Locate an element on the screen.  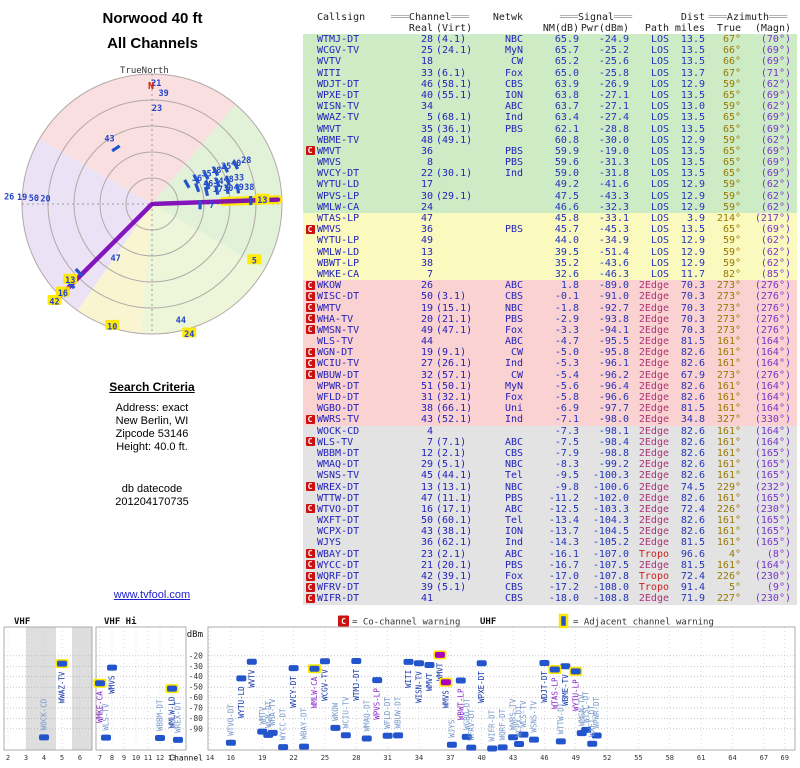
cell-nm: 60.8 is located at coordinates (566, 140).